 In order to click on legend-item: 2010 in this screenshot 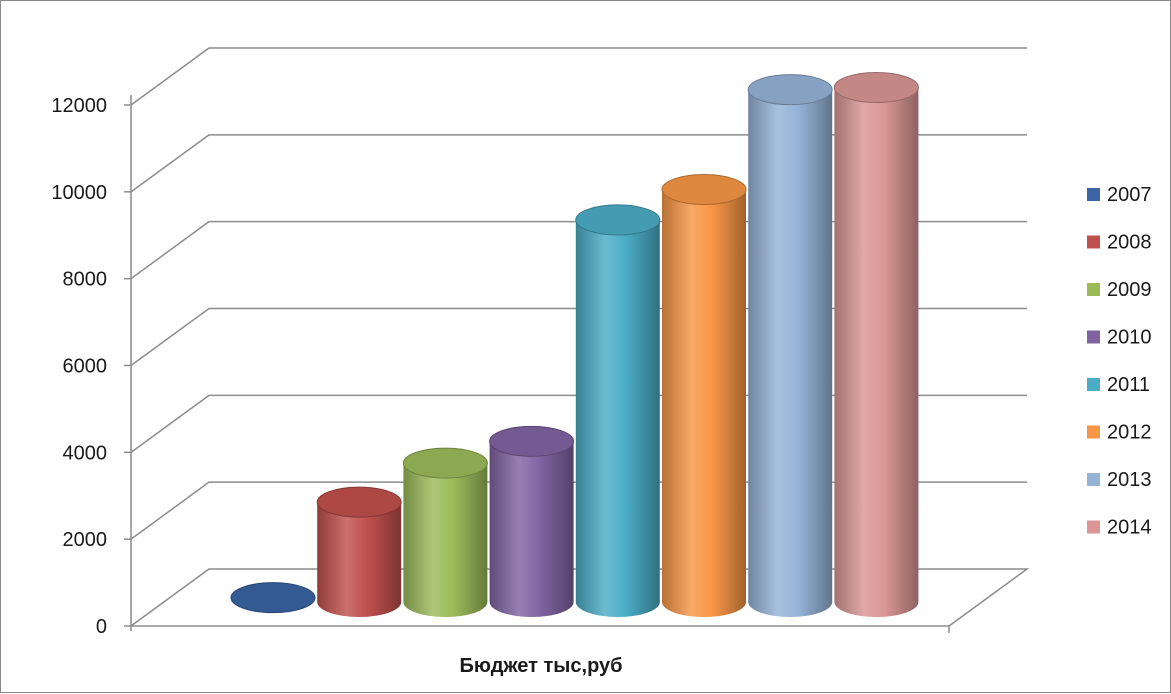, I will do `click(1119, 338)`.